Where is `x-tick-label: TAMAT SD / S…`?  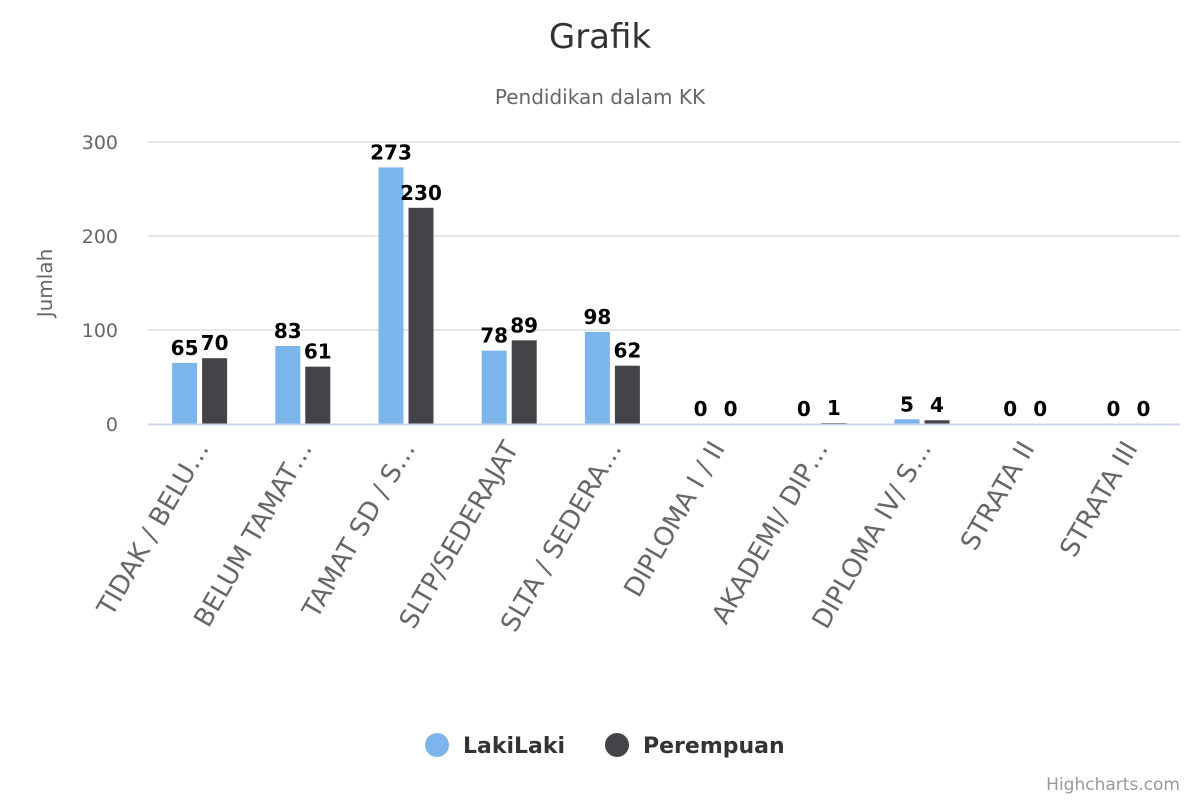 x-tick-label: TAMAT SD / S… is located at coordinates (359, 531).